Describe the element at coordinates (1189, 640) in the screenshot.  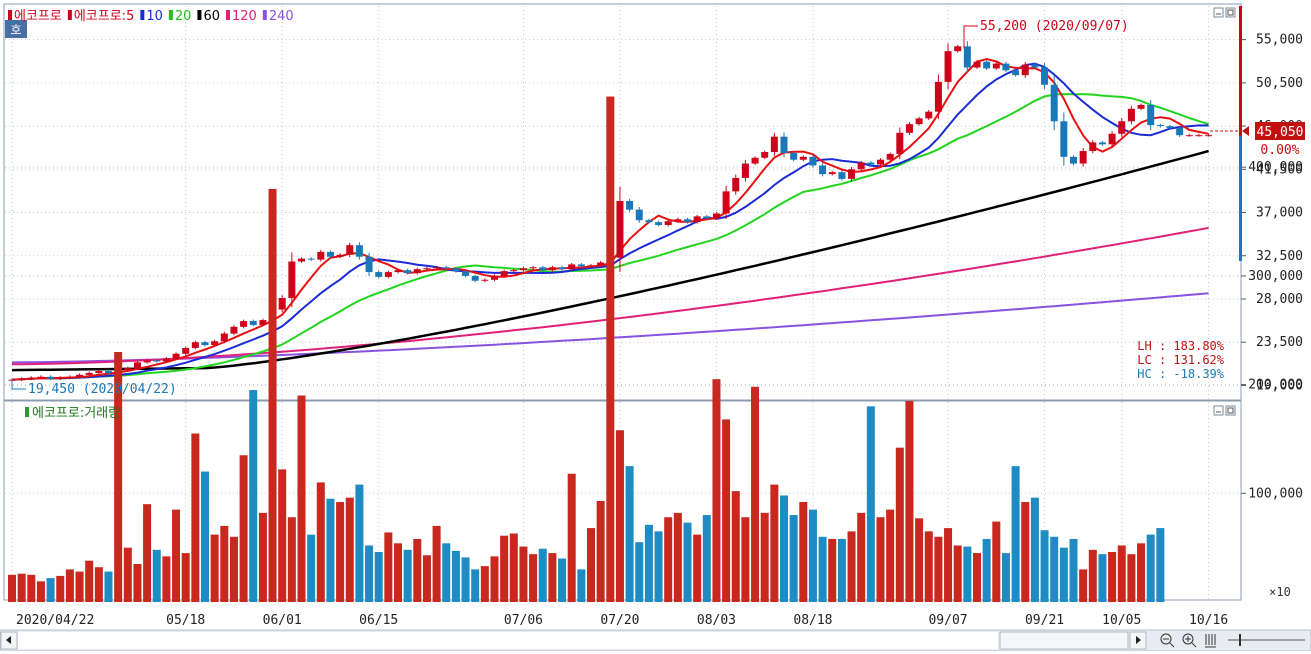
I see `zoom-in-icon` at that location.